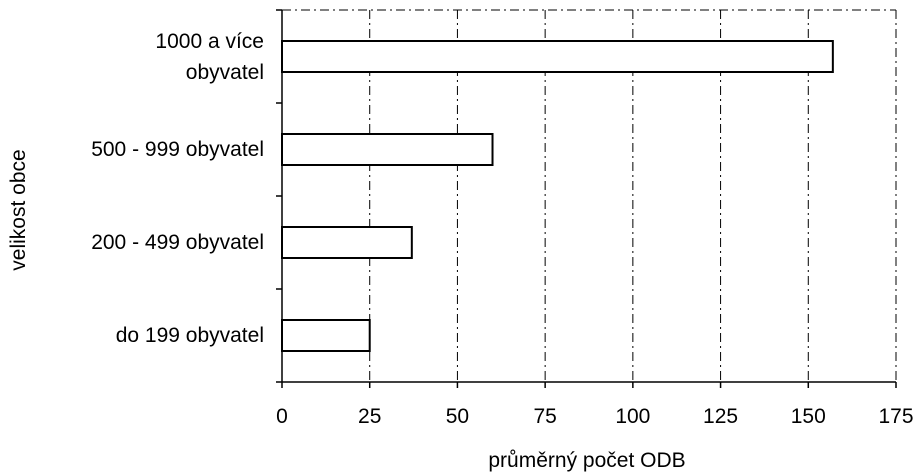 This screenshot has width=924, height=476. I want to click on x-tick-label: 125, so click(720, 416).